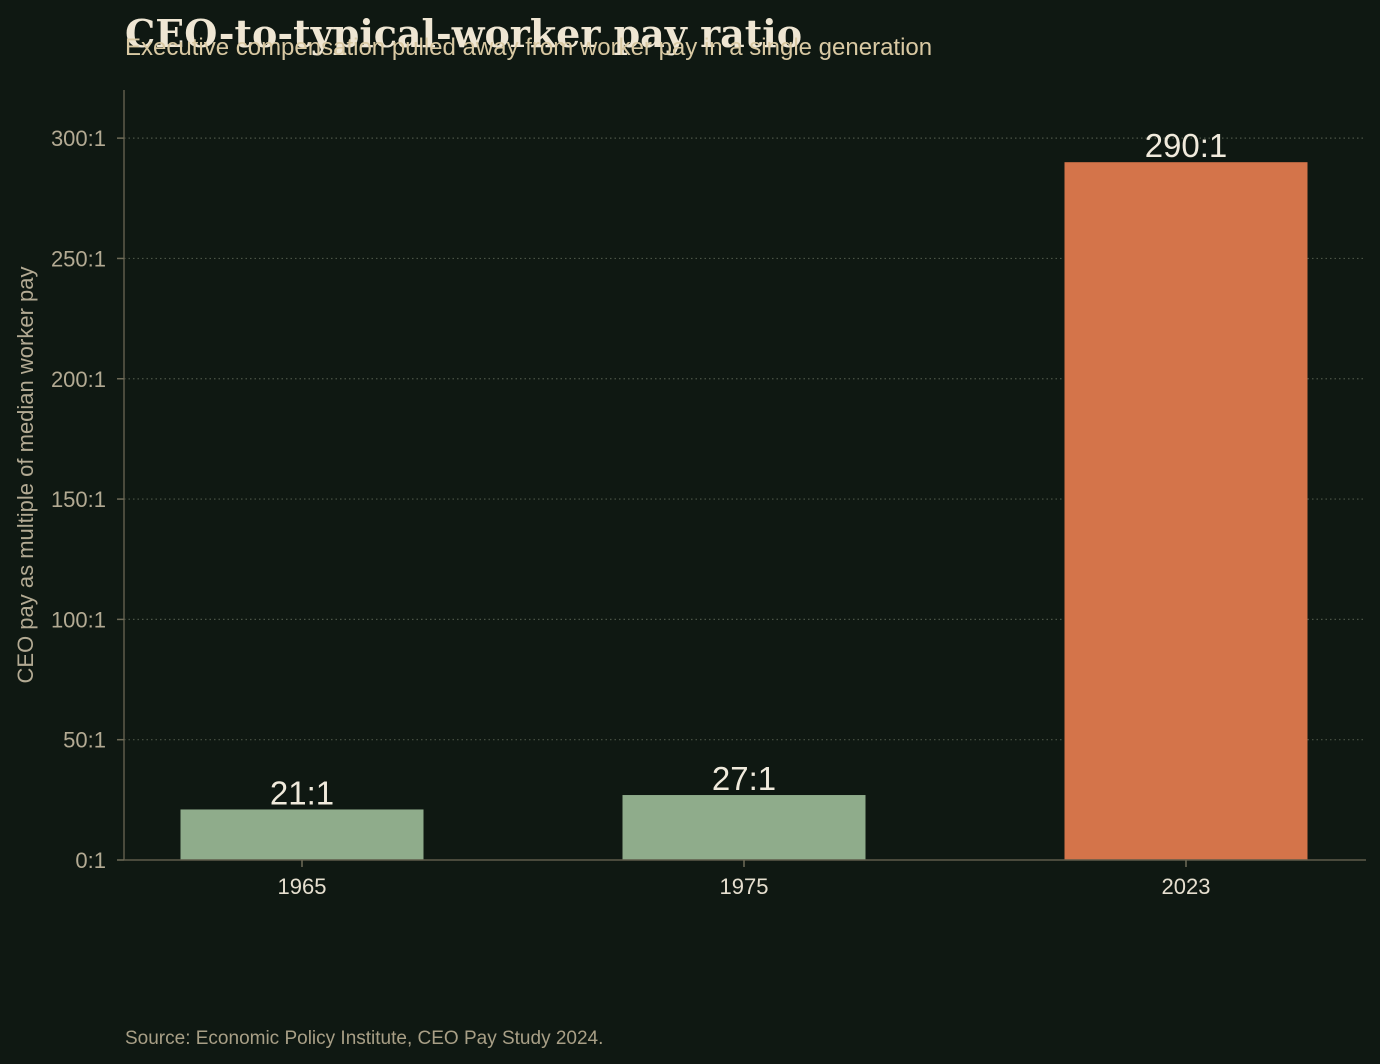 The height and width of the screenshot is (1064, 1380). Describe the element at coordinates (25, 475) in the screenshot. I see `y-axis-label: CEO pay as multiple of median worker pay` at that location.